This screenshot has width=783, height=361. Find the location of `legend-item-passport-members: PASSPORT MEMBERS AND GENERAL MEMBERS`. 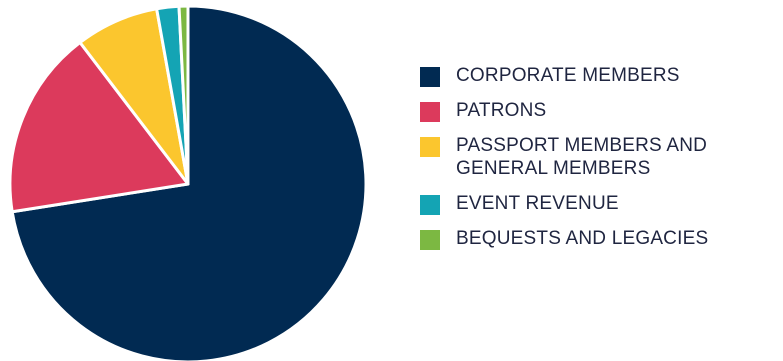

legend-item-passport-members: PASSPORT MEMBERS AND GENERAL MEMBERS is located at coordinates (593, 157).